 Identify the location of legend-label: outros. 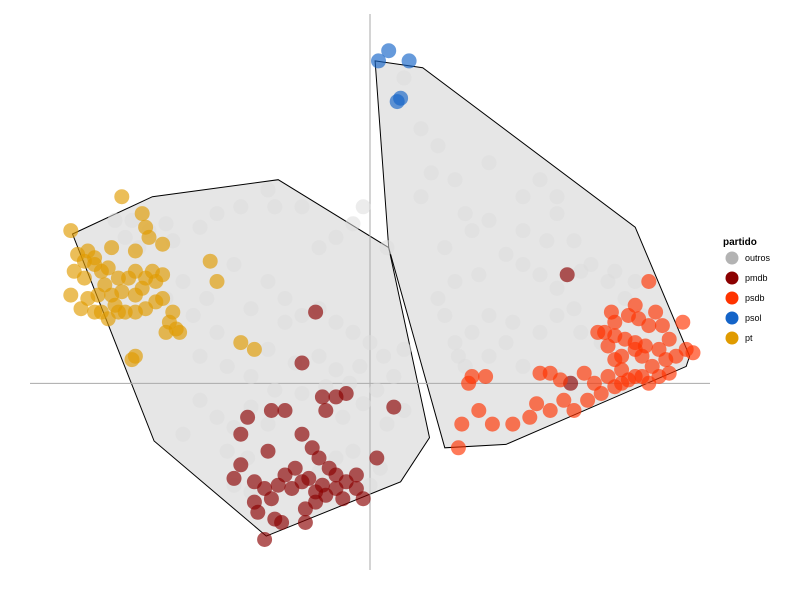
(758, 258).